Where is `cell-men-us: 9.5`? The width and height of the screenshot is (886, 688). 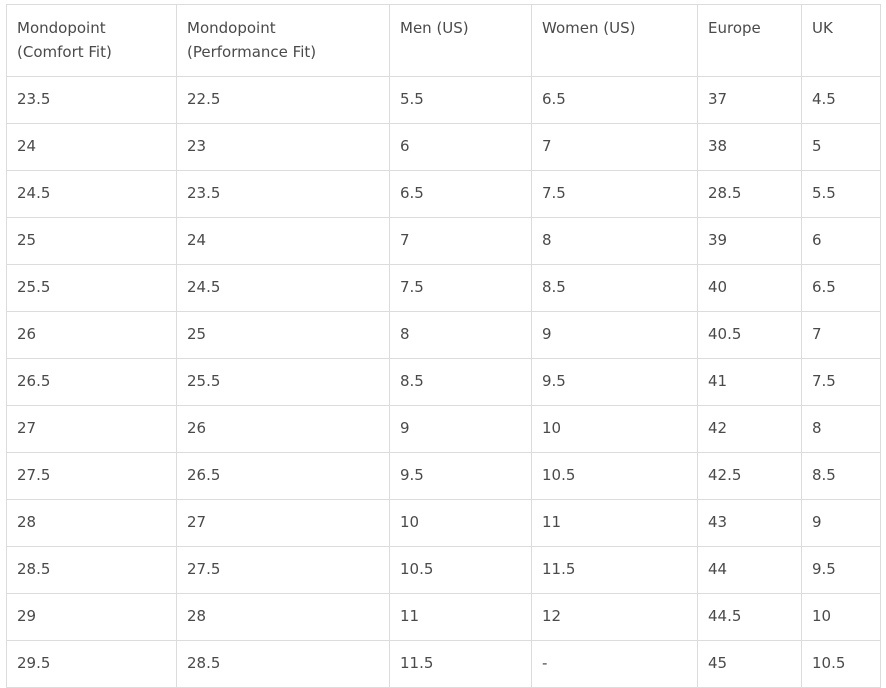 cell-men-us: 9.5 is located at coordinates (460, 476).